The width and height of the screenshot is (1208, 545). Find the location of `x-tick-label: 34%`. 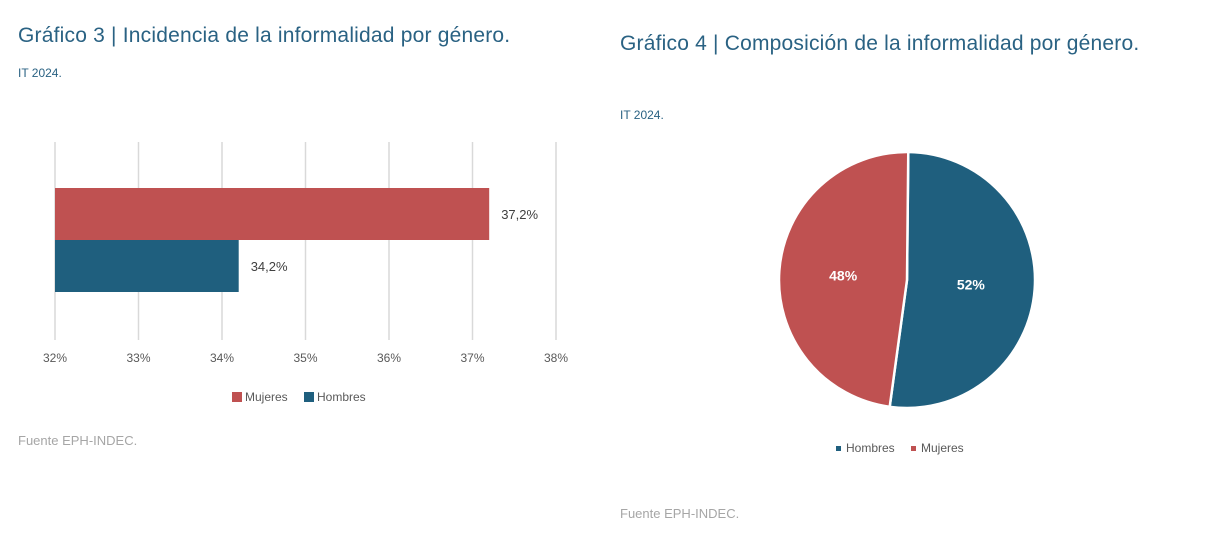

x-tick-label: 34% is located at coordinates (222, 358).